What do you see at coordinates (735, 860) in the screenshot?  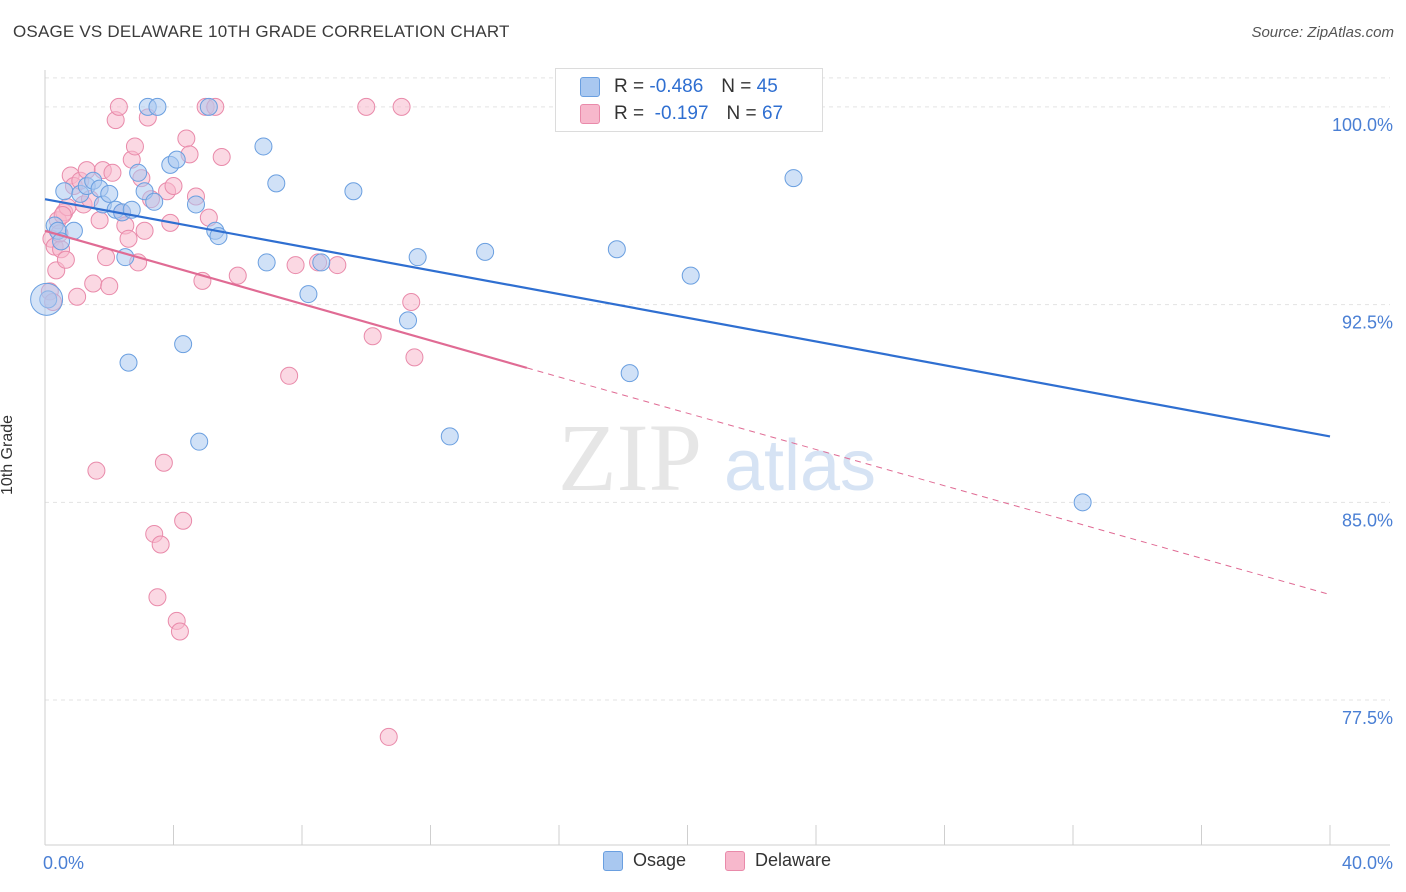 I see `legend-delaware-swatch` at bounding box center [735, 860].